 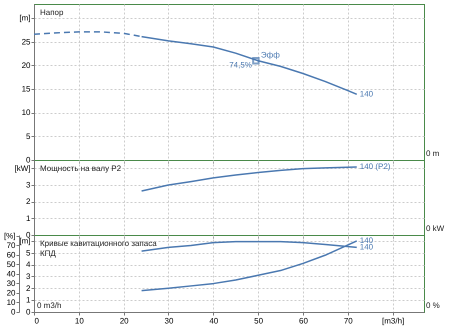 I want to click on text: Мощность на валу P2, so click(x=81, y=168).